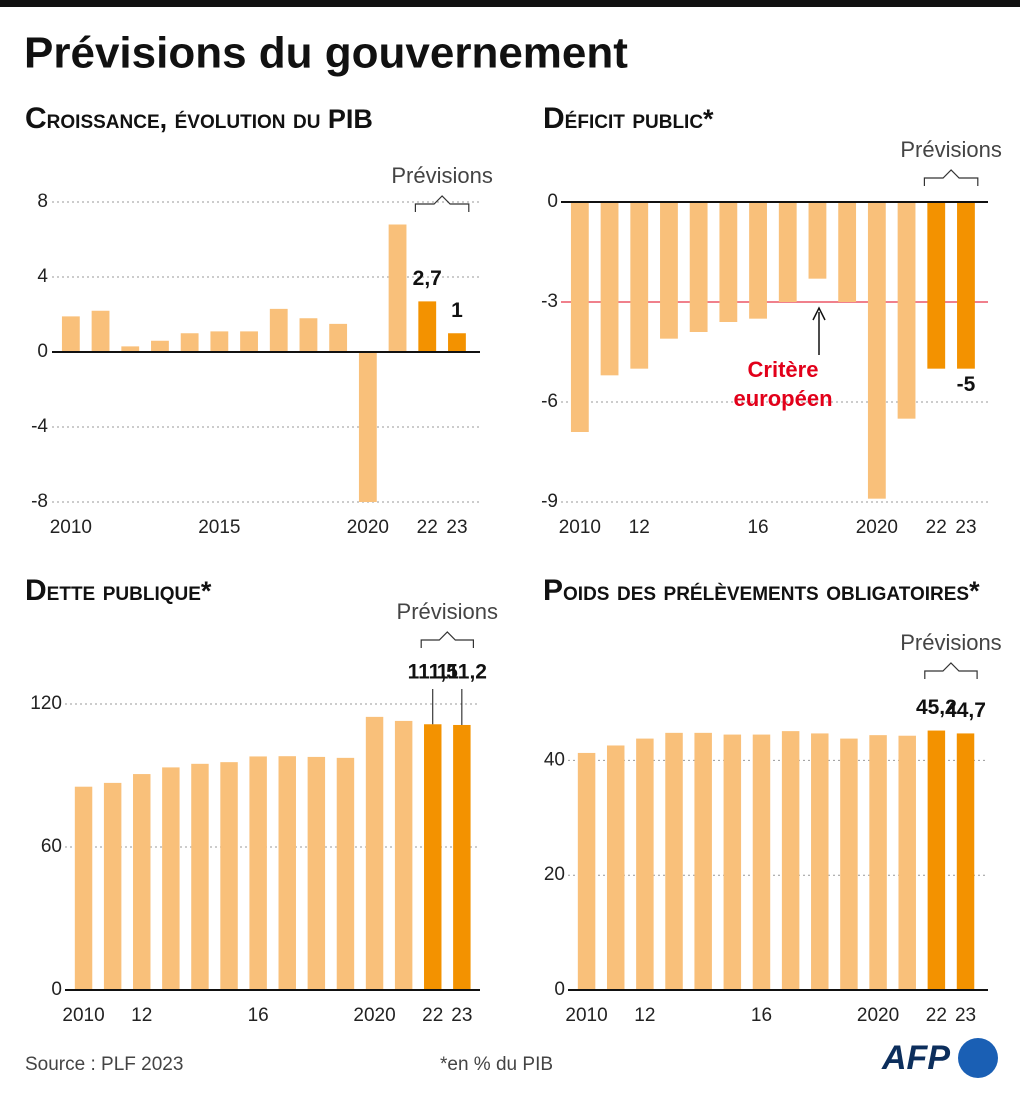 The image size is (1020, 1096). Describe the element at coordinates (936, 707) in the screenshot. I see `value-label: 45,2` at that location.